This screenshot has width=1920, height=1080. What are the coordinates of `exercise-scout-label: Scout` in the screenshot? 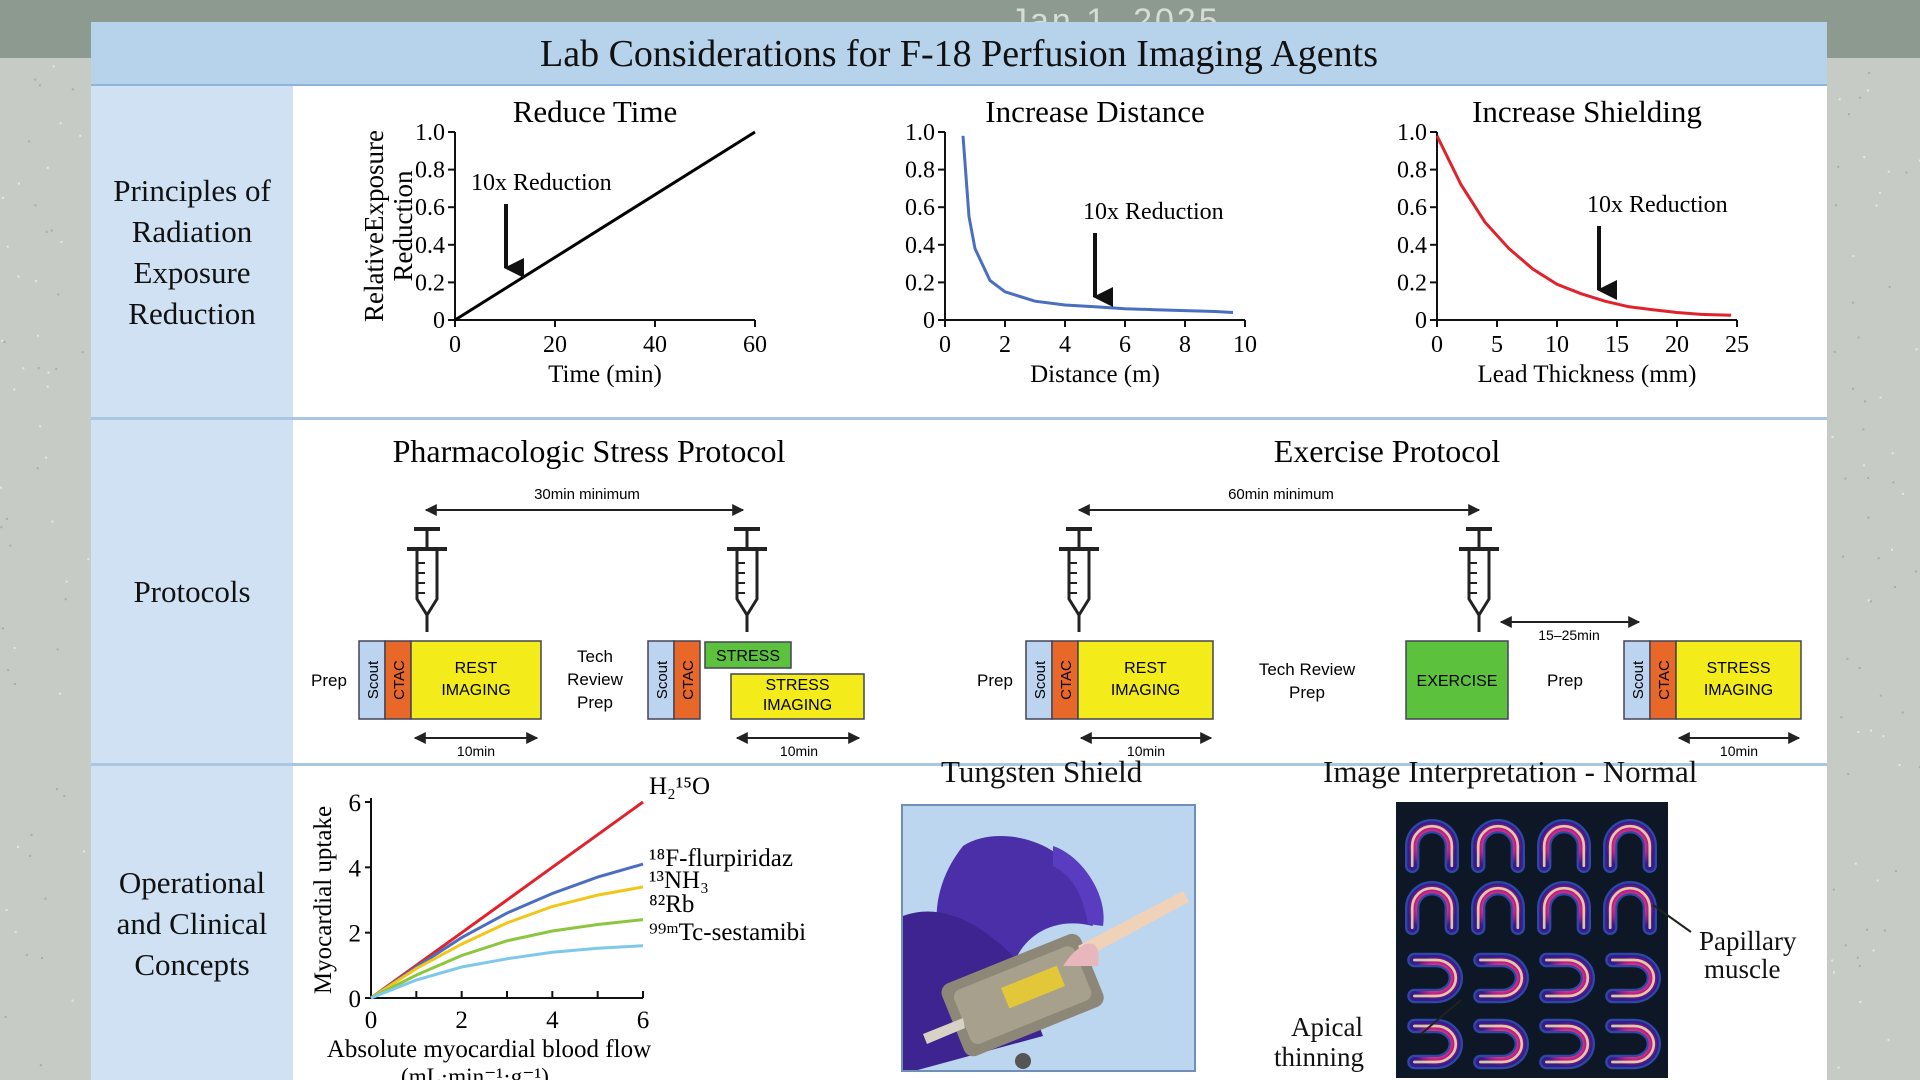 It's located at (1040, 679).